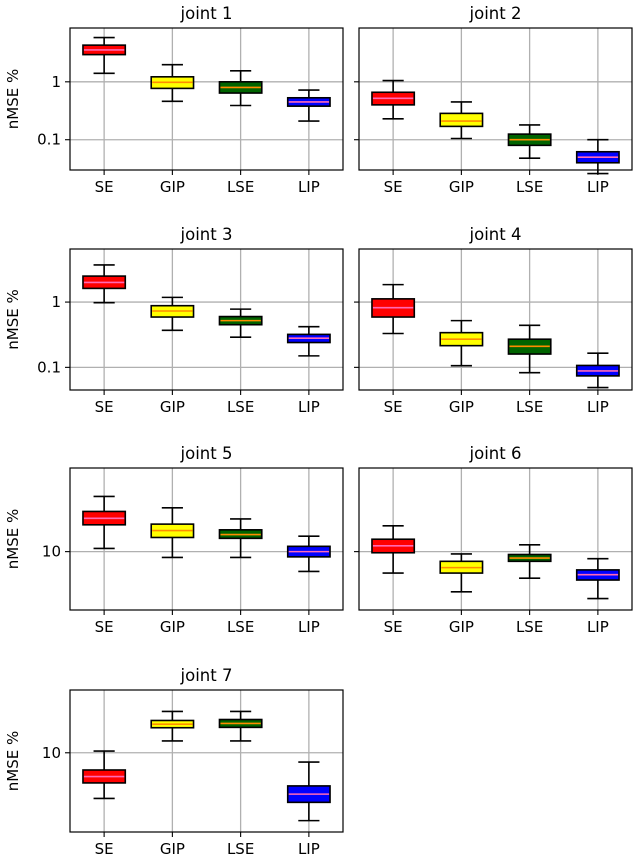 The height and width of the screenshot is (862, 640). I want to click on chart-panel-5: 10 SE GIP LSE LIP joint 5 nMSE %, so click(174, 540).